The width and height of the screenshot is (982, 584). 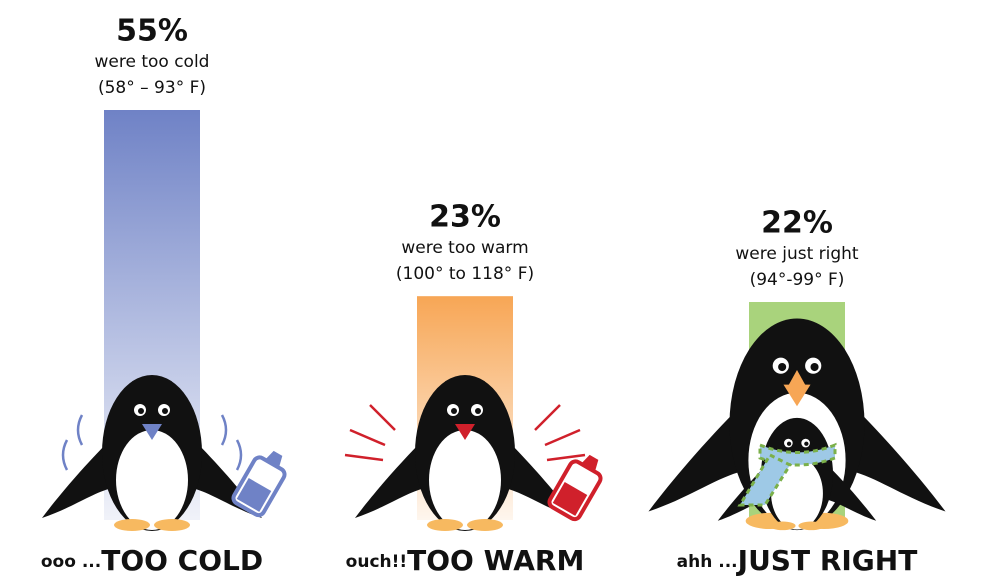 I want to click on value-label: 55%, so click(x=152, y=31).